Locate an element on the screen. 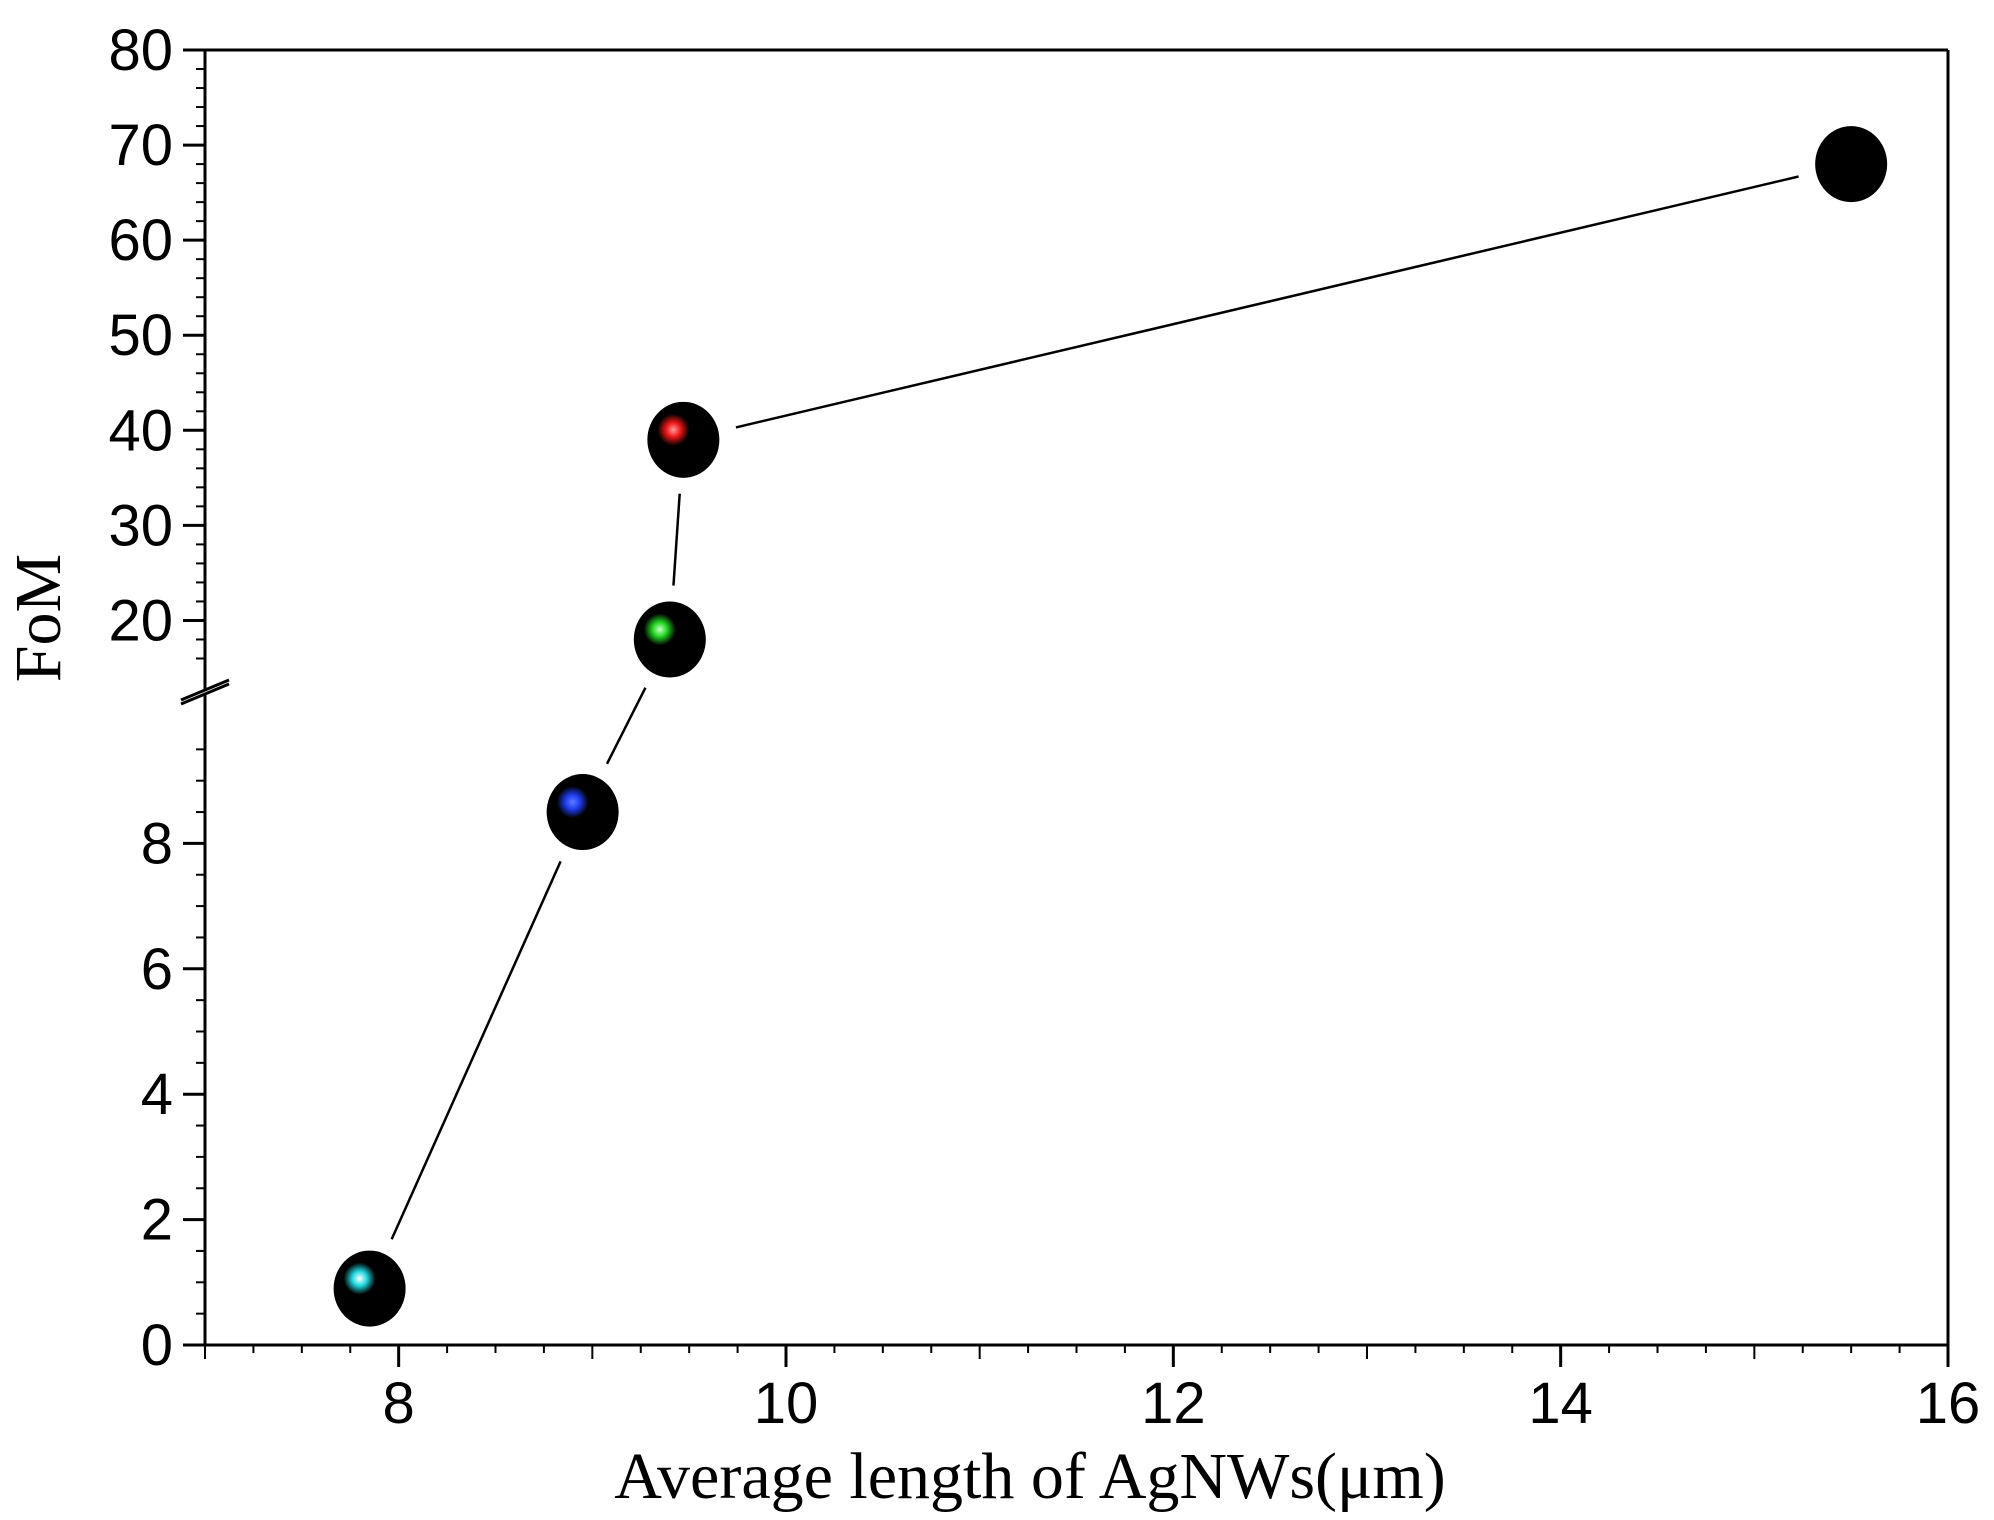 This screenshot has height=1520, width=1994. data-point-marker is located at coordinates (1851, 164).